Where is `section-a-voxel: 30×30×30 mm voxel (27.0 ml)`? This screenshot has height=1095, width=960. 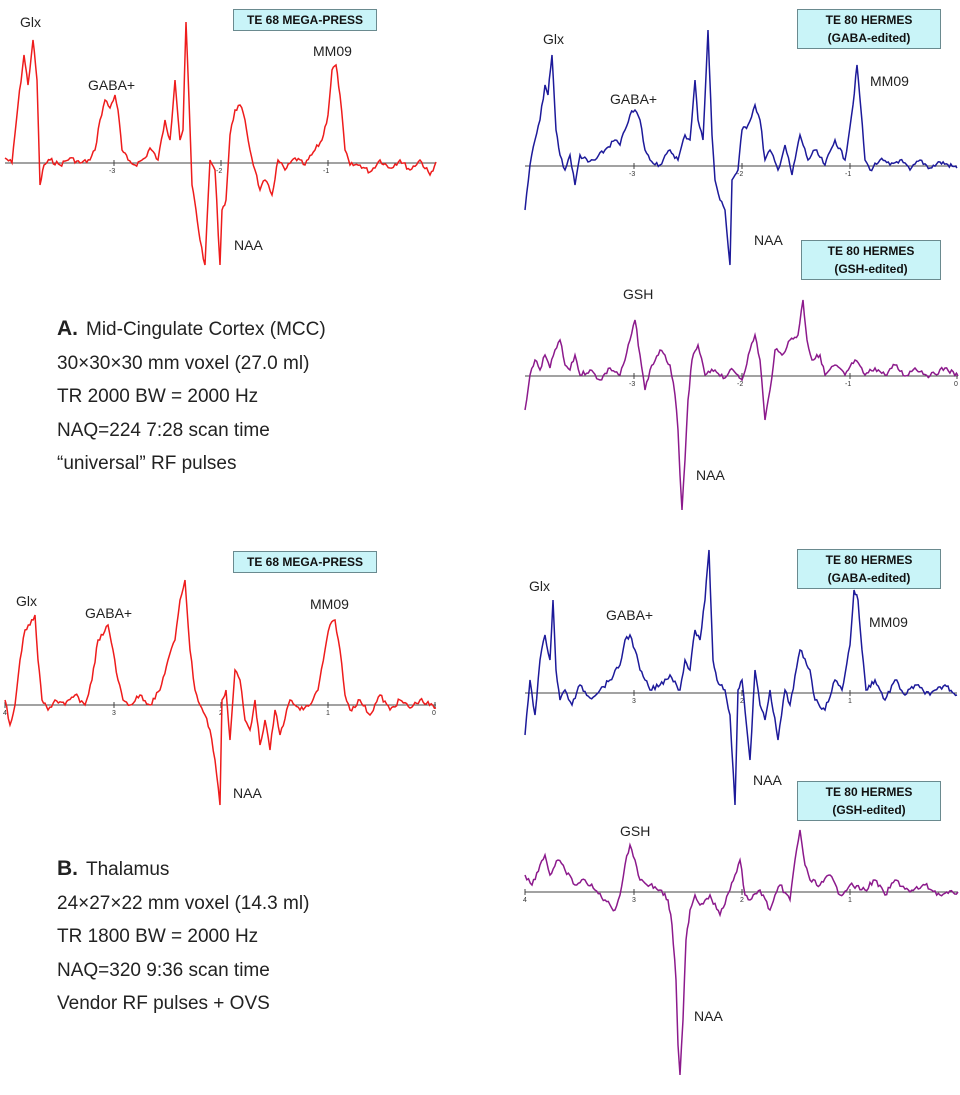
section-a-voxel: 30×30×30 mm voxel (27.0 ml) is located at coordinates (183, 363).